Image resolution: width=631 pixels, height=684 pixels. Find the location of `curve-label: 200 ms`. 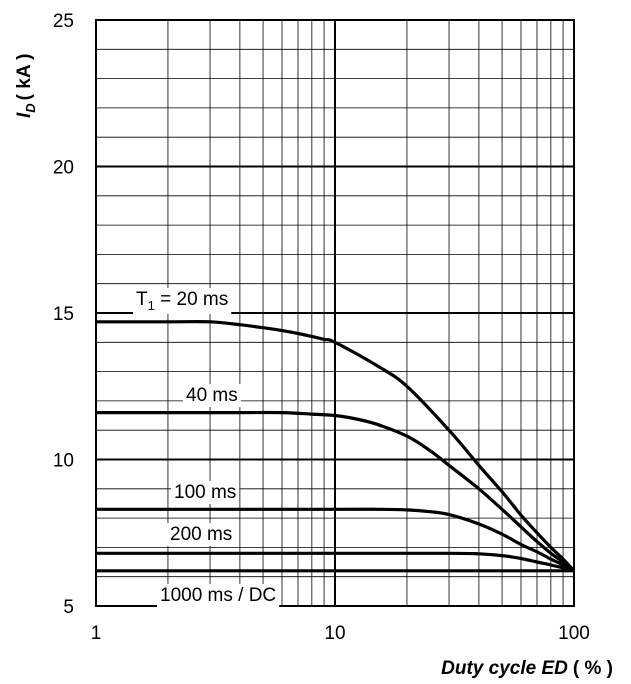

curve-label: 200 ms is located at coordinates (201, 534).